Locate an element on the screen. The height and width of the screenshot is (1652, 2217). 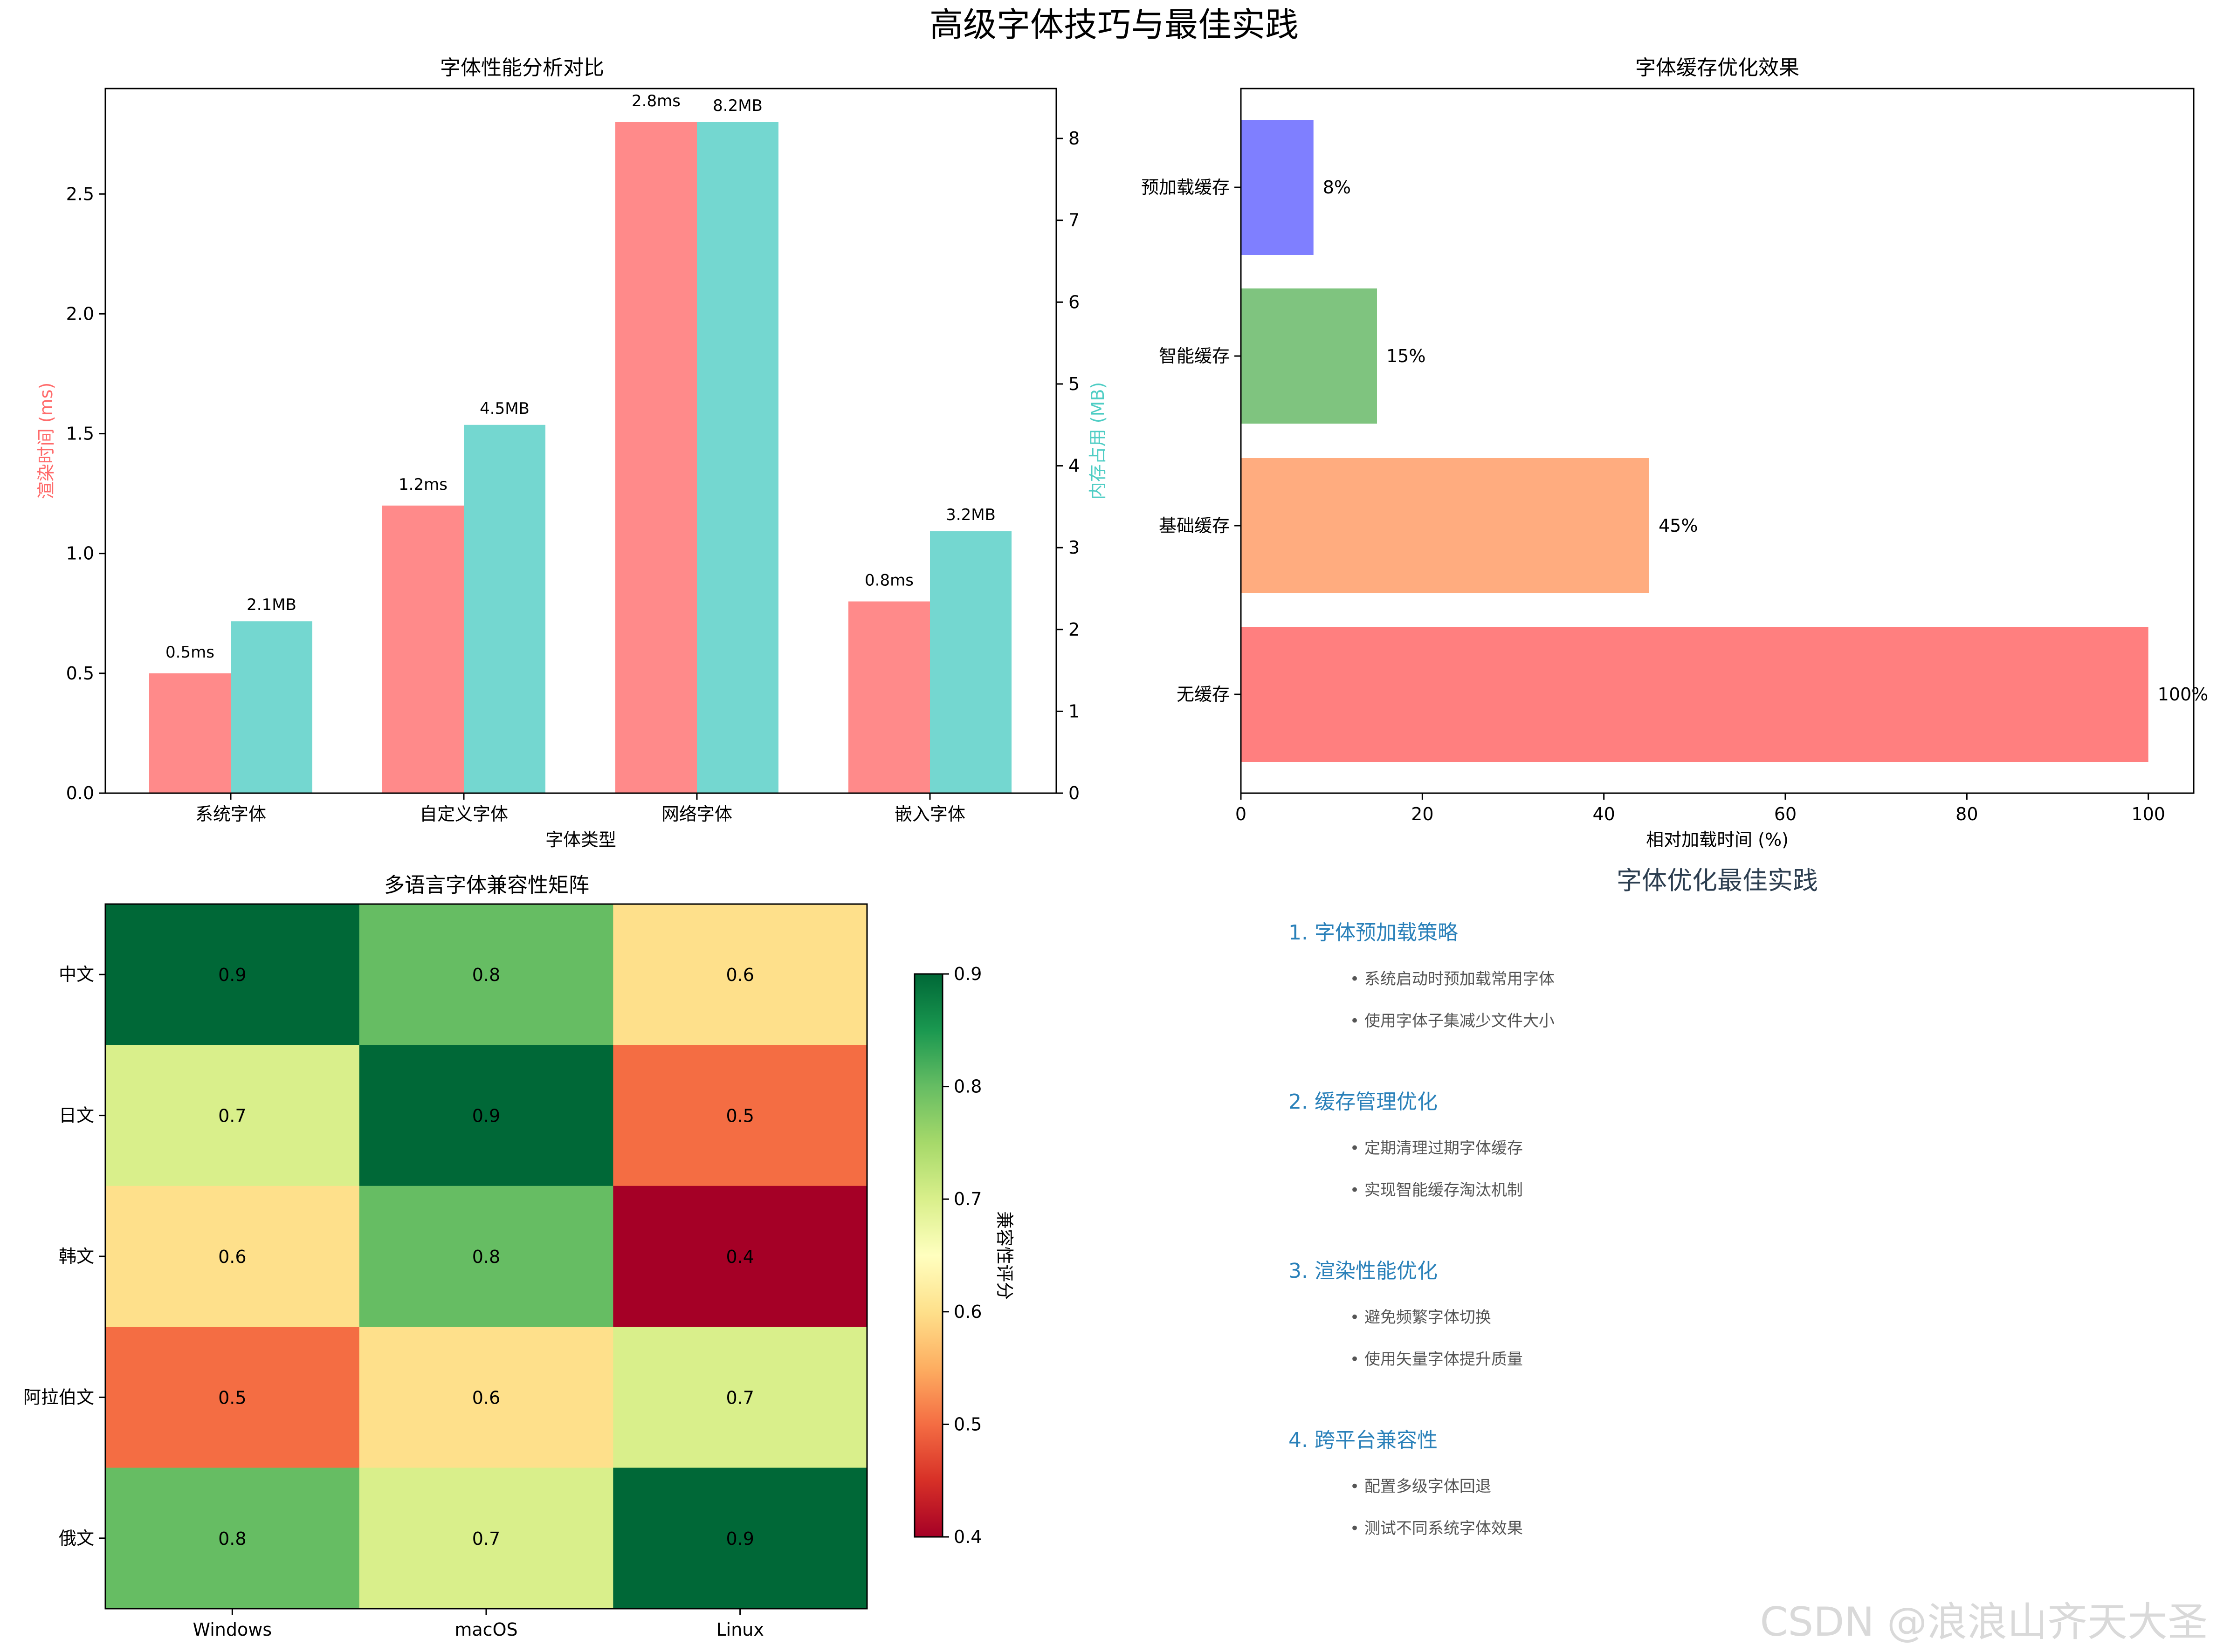
best-practice-heading: 1. 字体预加载策略 is located at coordinates (1373, 933).